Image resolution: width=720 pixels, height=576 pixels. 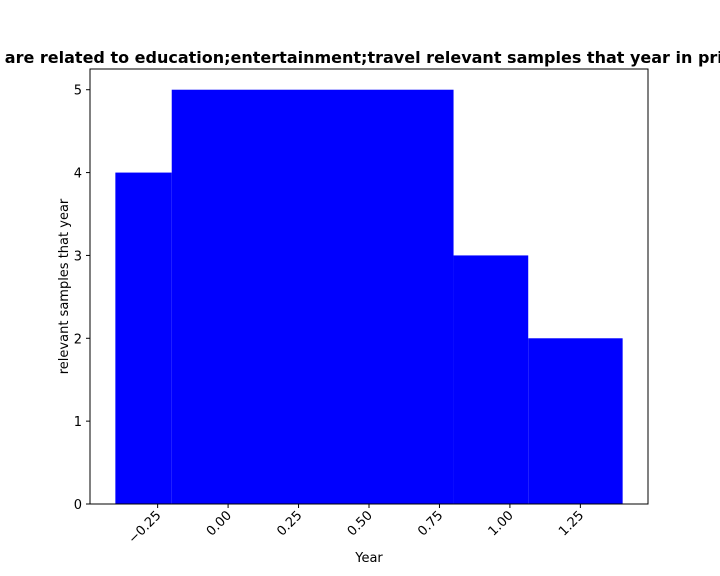 What do you see at coordinates (289, 523) in the screenshot?
I see `x-tick-label: 0.25` at bounding box center [289, 523].